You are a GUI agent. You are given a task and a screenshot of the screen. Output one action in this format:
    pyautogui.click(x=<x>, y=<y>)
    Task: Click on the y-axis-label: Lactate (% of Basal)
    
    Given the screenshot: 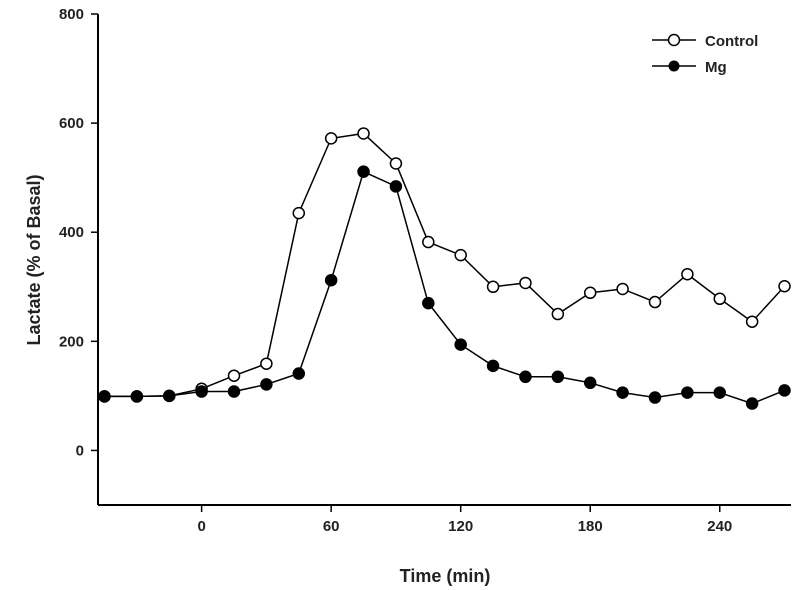 What is the action you would take?
    pyautogui.click(x=34, y=259)
    